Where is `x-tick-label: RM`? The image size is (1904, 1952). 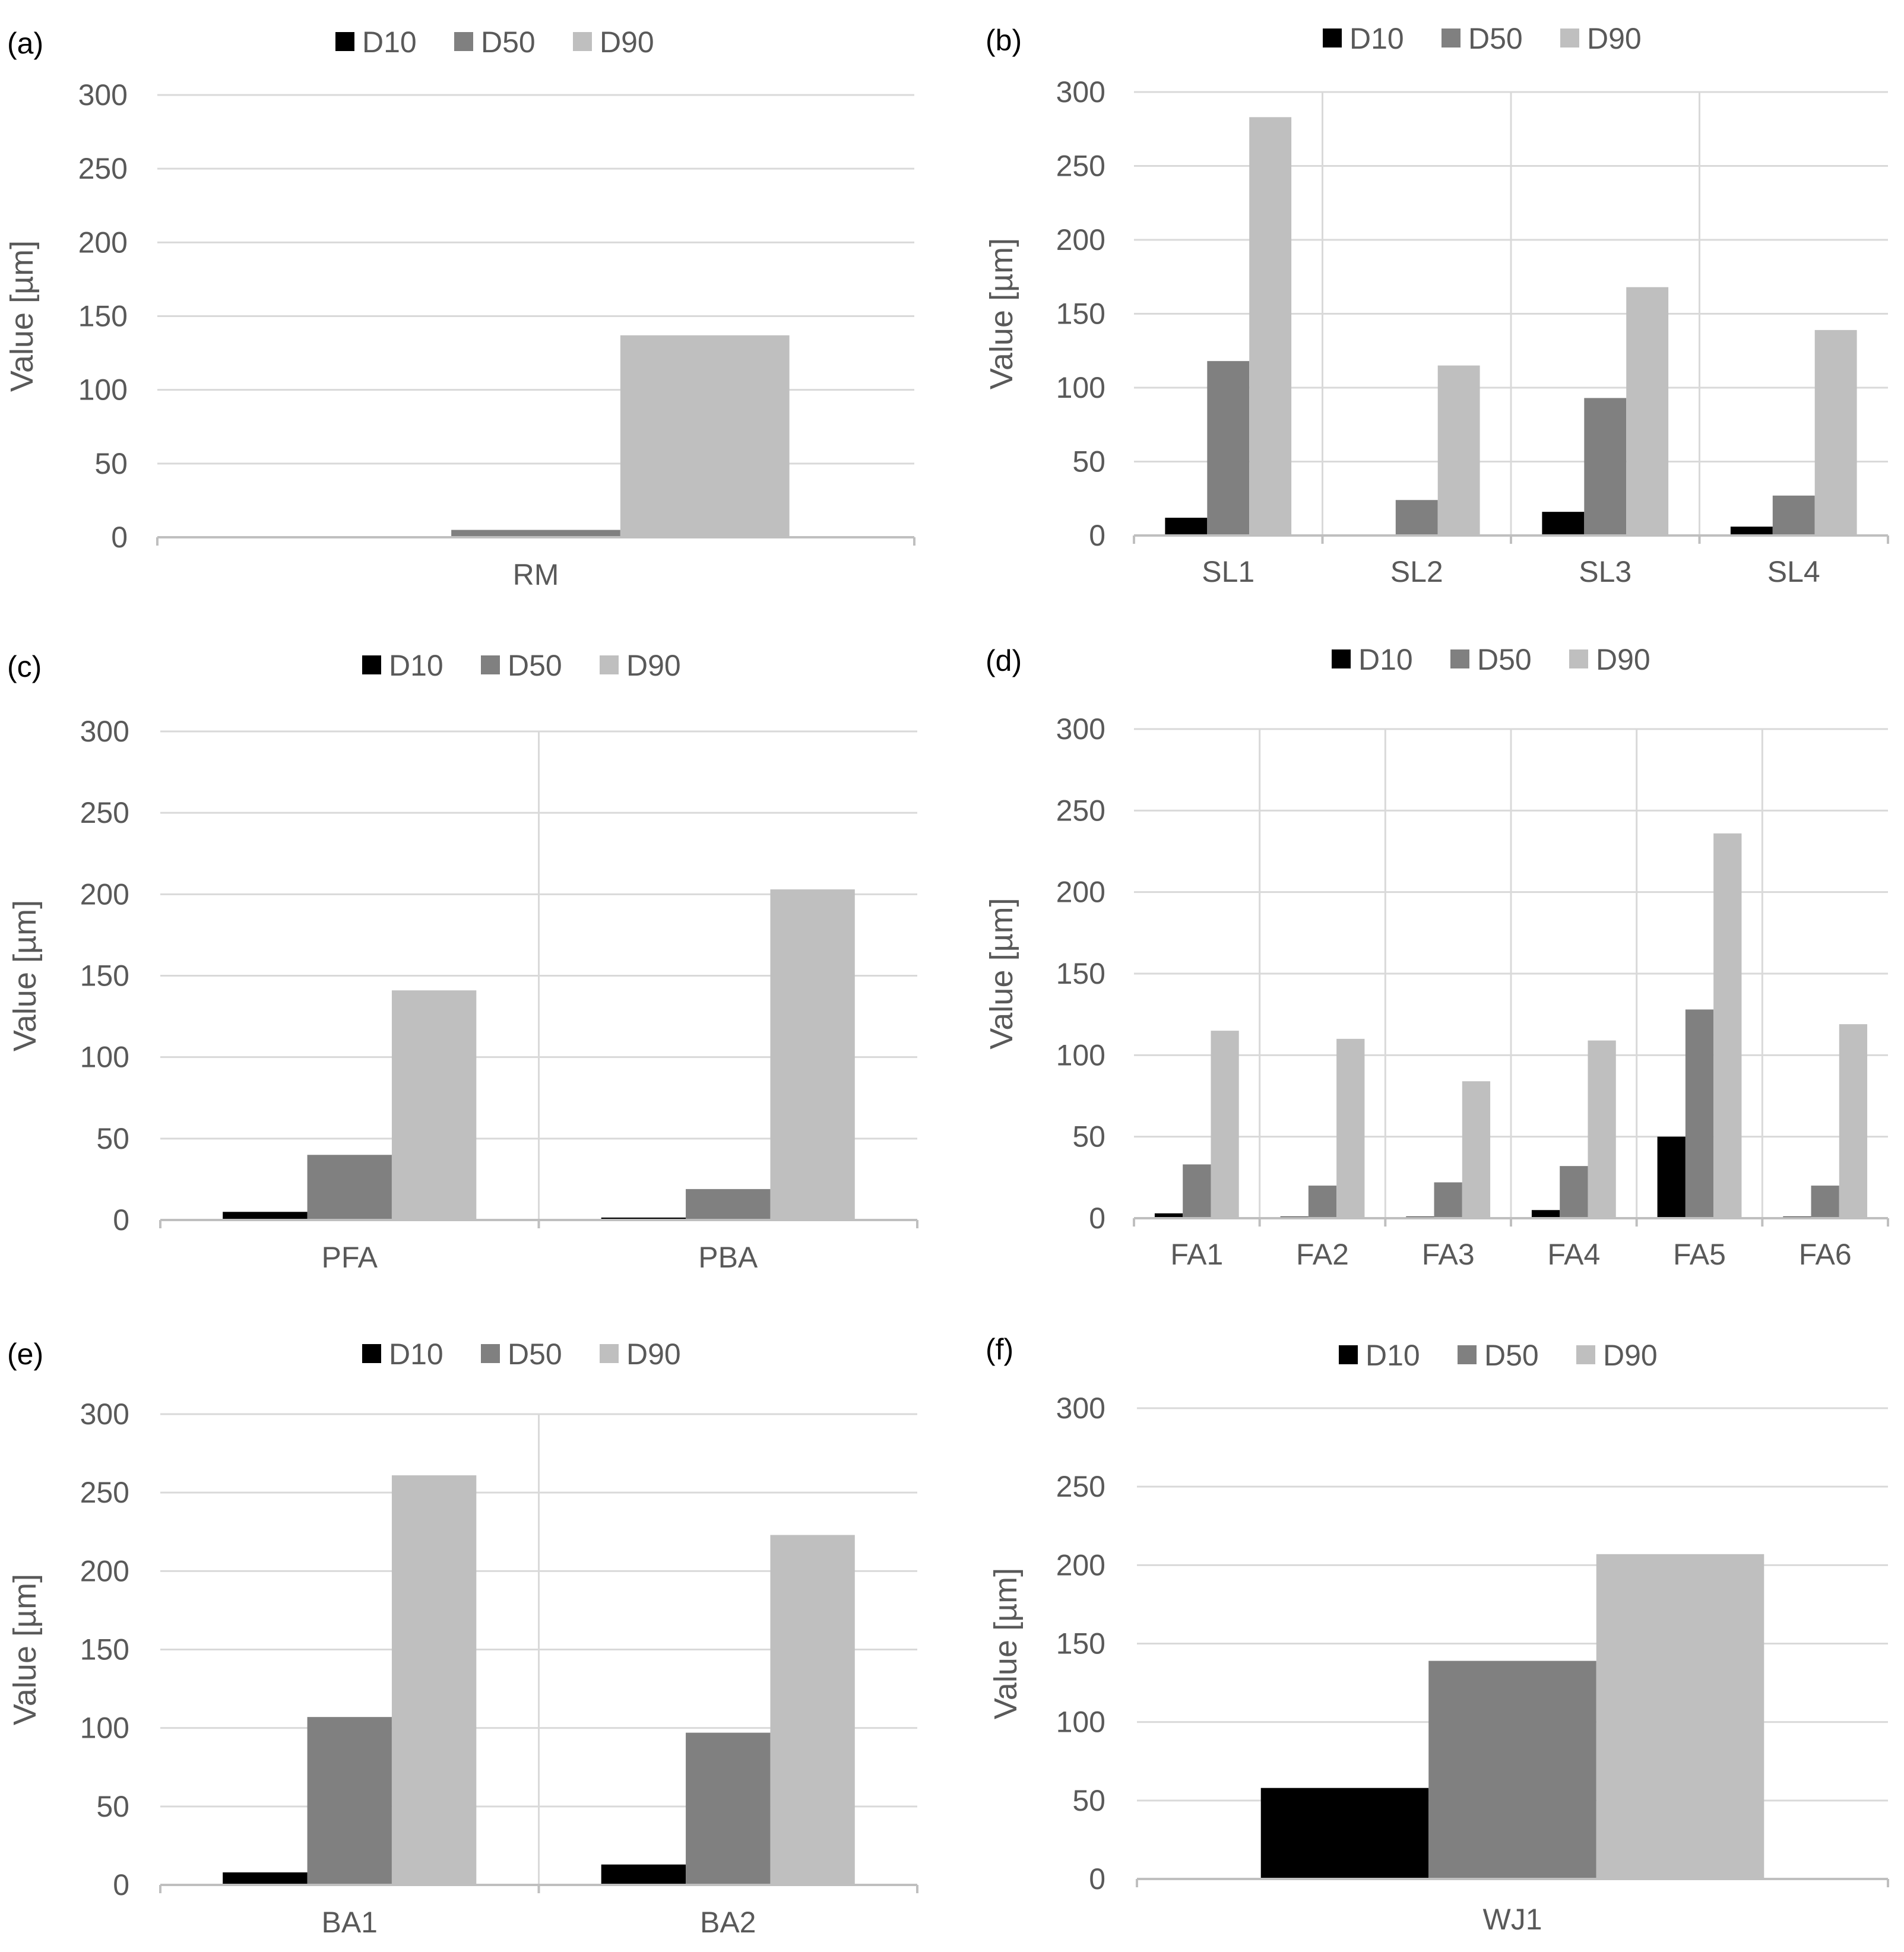 x-tick-label: RM is located at coordinates (536, 574).